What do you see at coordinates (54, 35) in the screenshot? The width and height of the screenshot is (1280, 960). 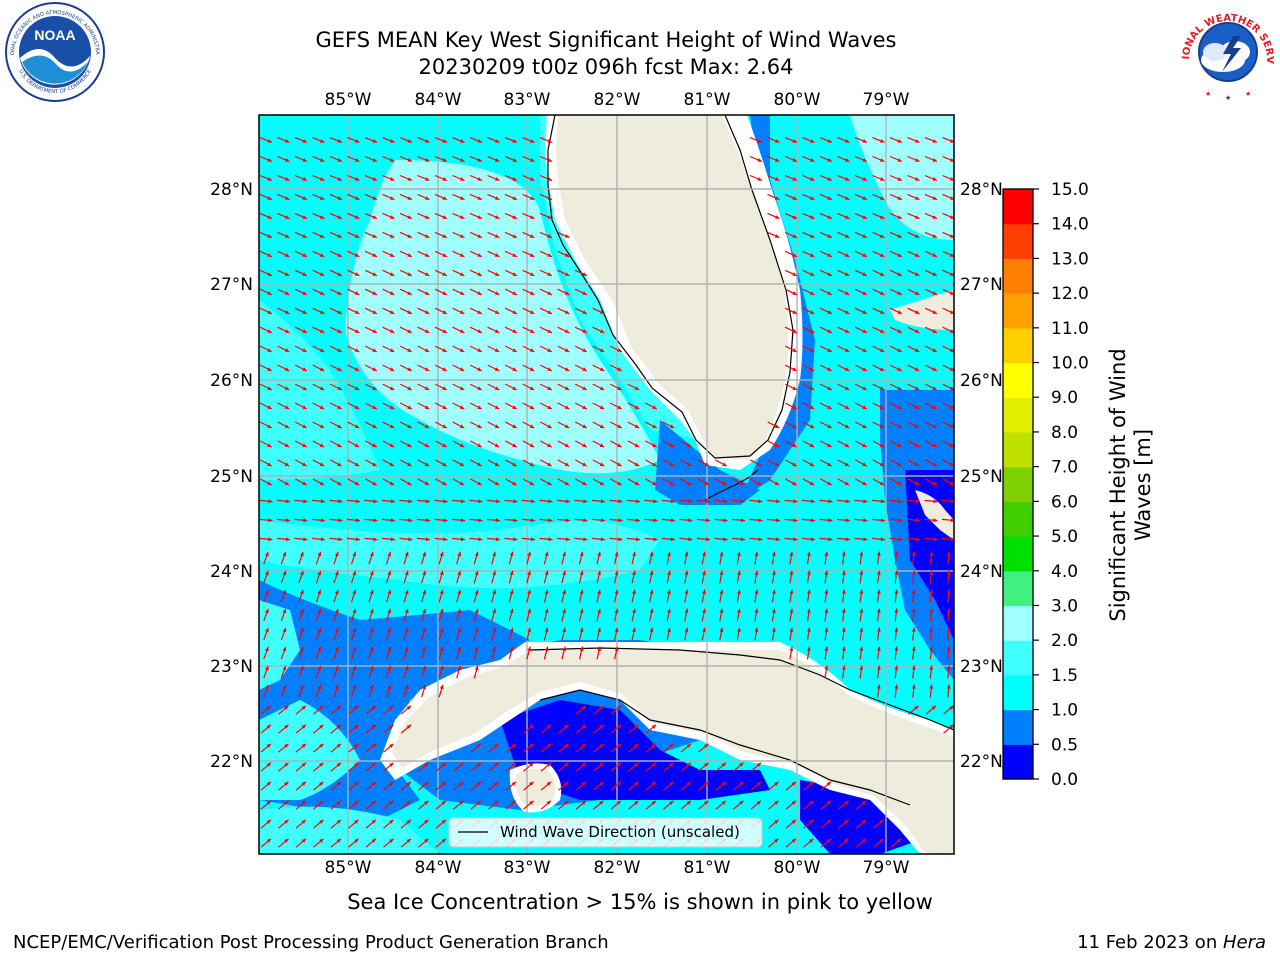 I see `noaa-logo-text: NOAA` at bounding box center [54, 35].